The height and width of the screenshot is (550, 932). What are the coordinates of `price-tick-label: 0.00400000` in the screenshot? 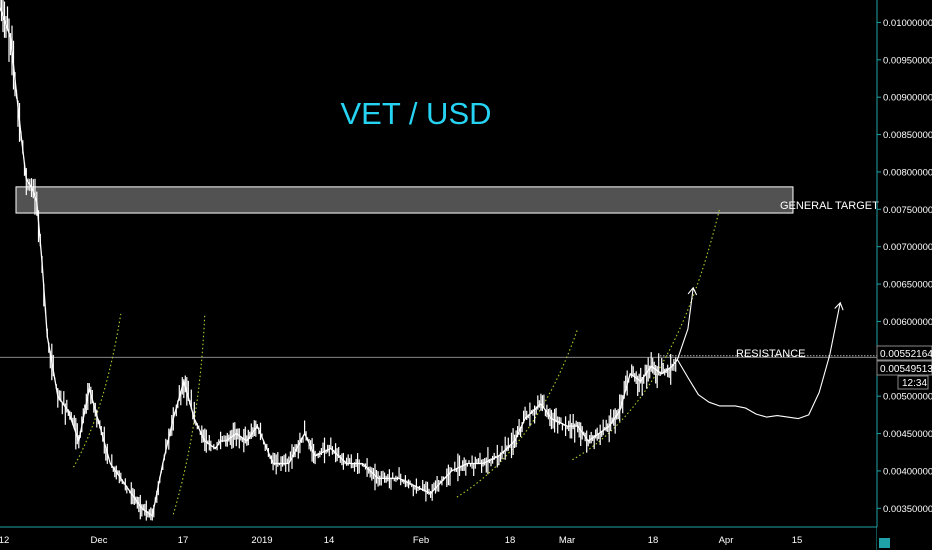 It's located at (907, 471).